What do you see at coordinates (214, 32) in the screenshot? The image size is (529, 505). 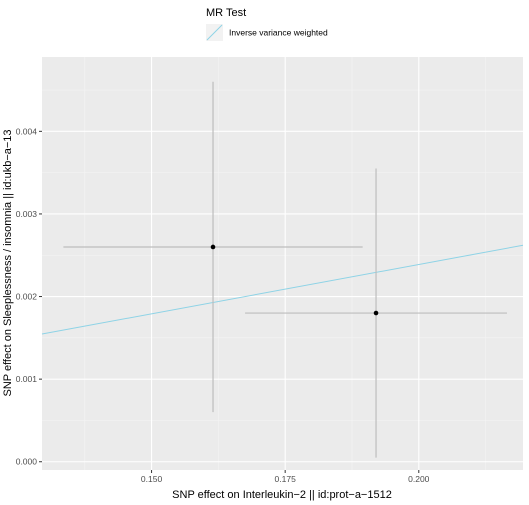 I see `legend-key-line` at bounding box center [214, 32].